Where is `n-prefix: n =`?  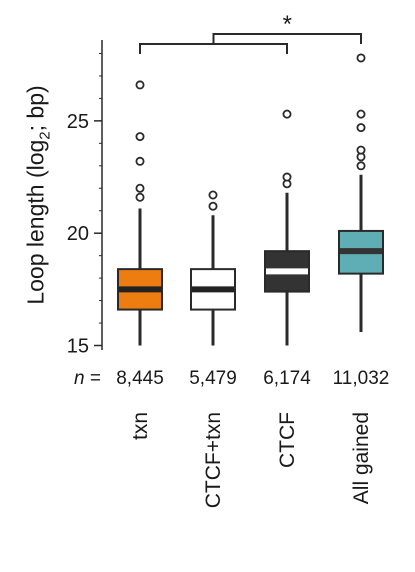 n-prefix: n = is located at coordinates (87, 378).